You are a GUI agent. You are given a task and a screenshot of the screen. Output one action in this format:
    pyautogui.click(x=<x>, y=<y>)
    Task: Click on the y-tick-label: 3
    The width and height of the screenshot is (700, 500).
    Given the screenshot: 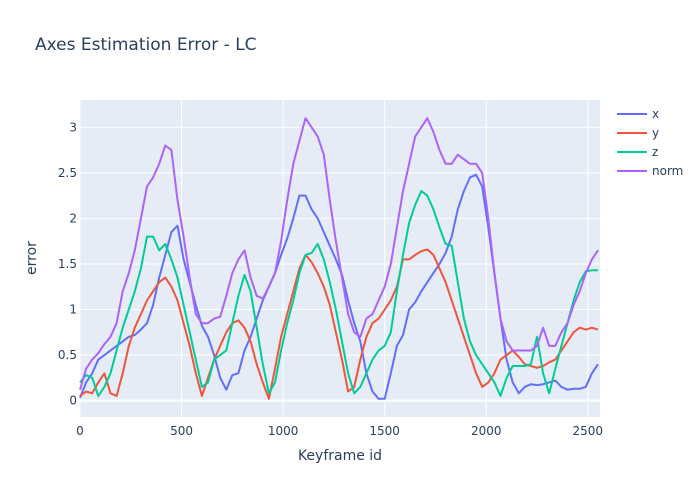 What is the action you would take?
    pyautogui.click(x=73, y=127)
    